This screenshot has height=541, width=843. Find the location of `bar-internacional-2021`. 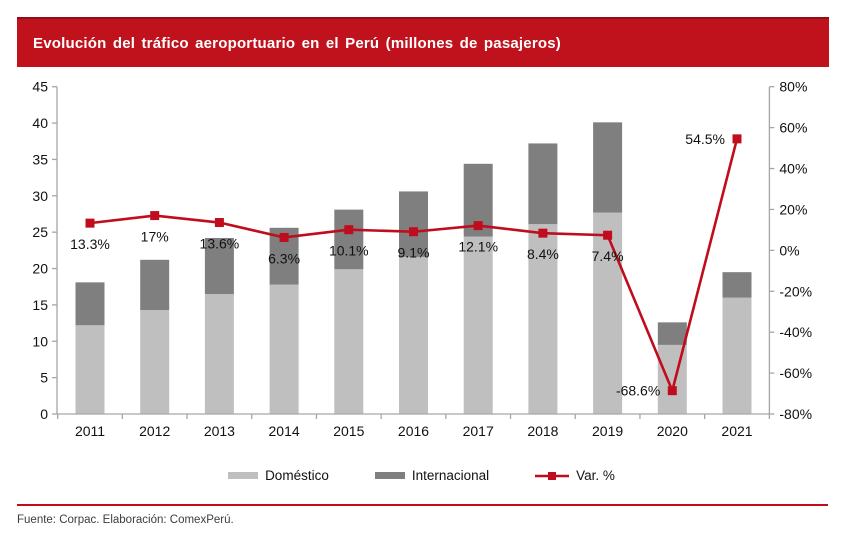

bar-internacional-2021 is located at coordinates (737, 285).